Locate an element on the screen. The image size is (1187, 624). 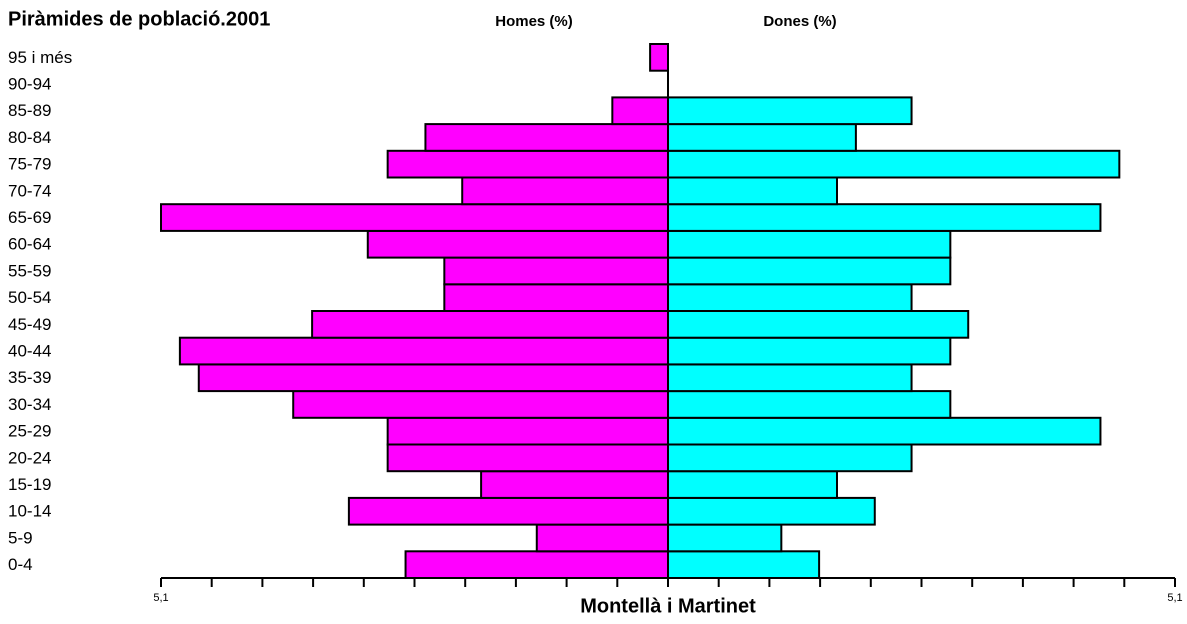
category-label: 5-9 is located at coordinates (20, 537).